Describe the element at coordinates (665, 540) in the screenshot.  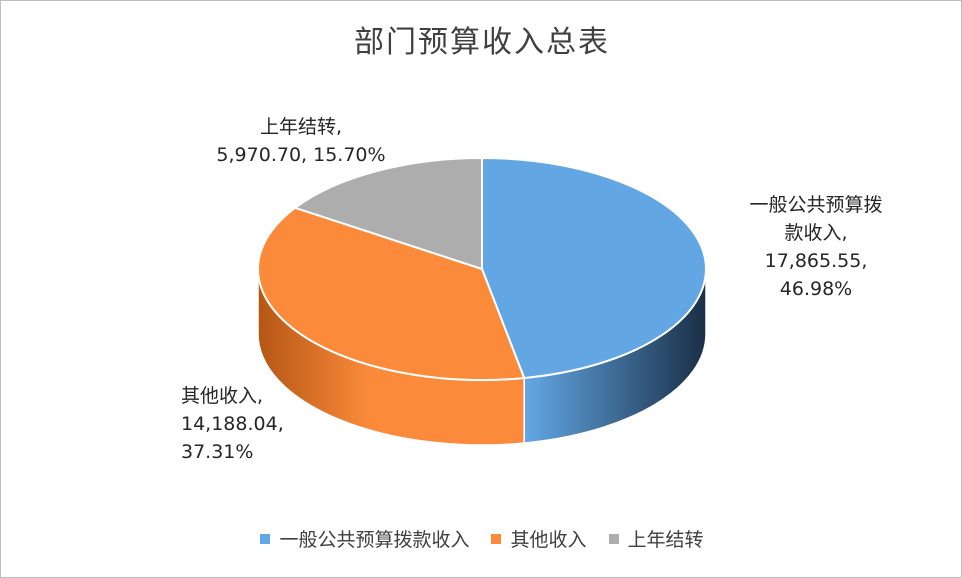
I see `legend-label-carry: 上年结转` at that location.